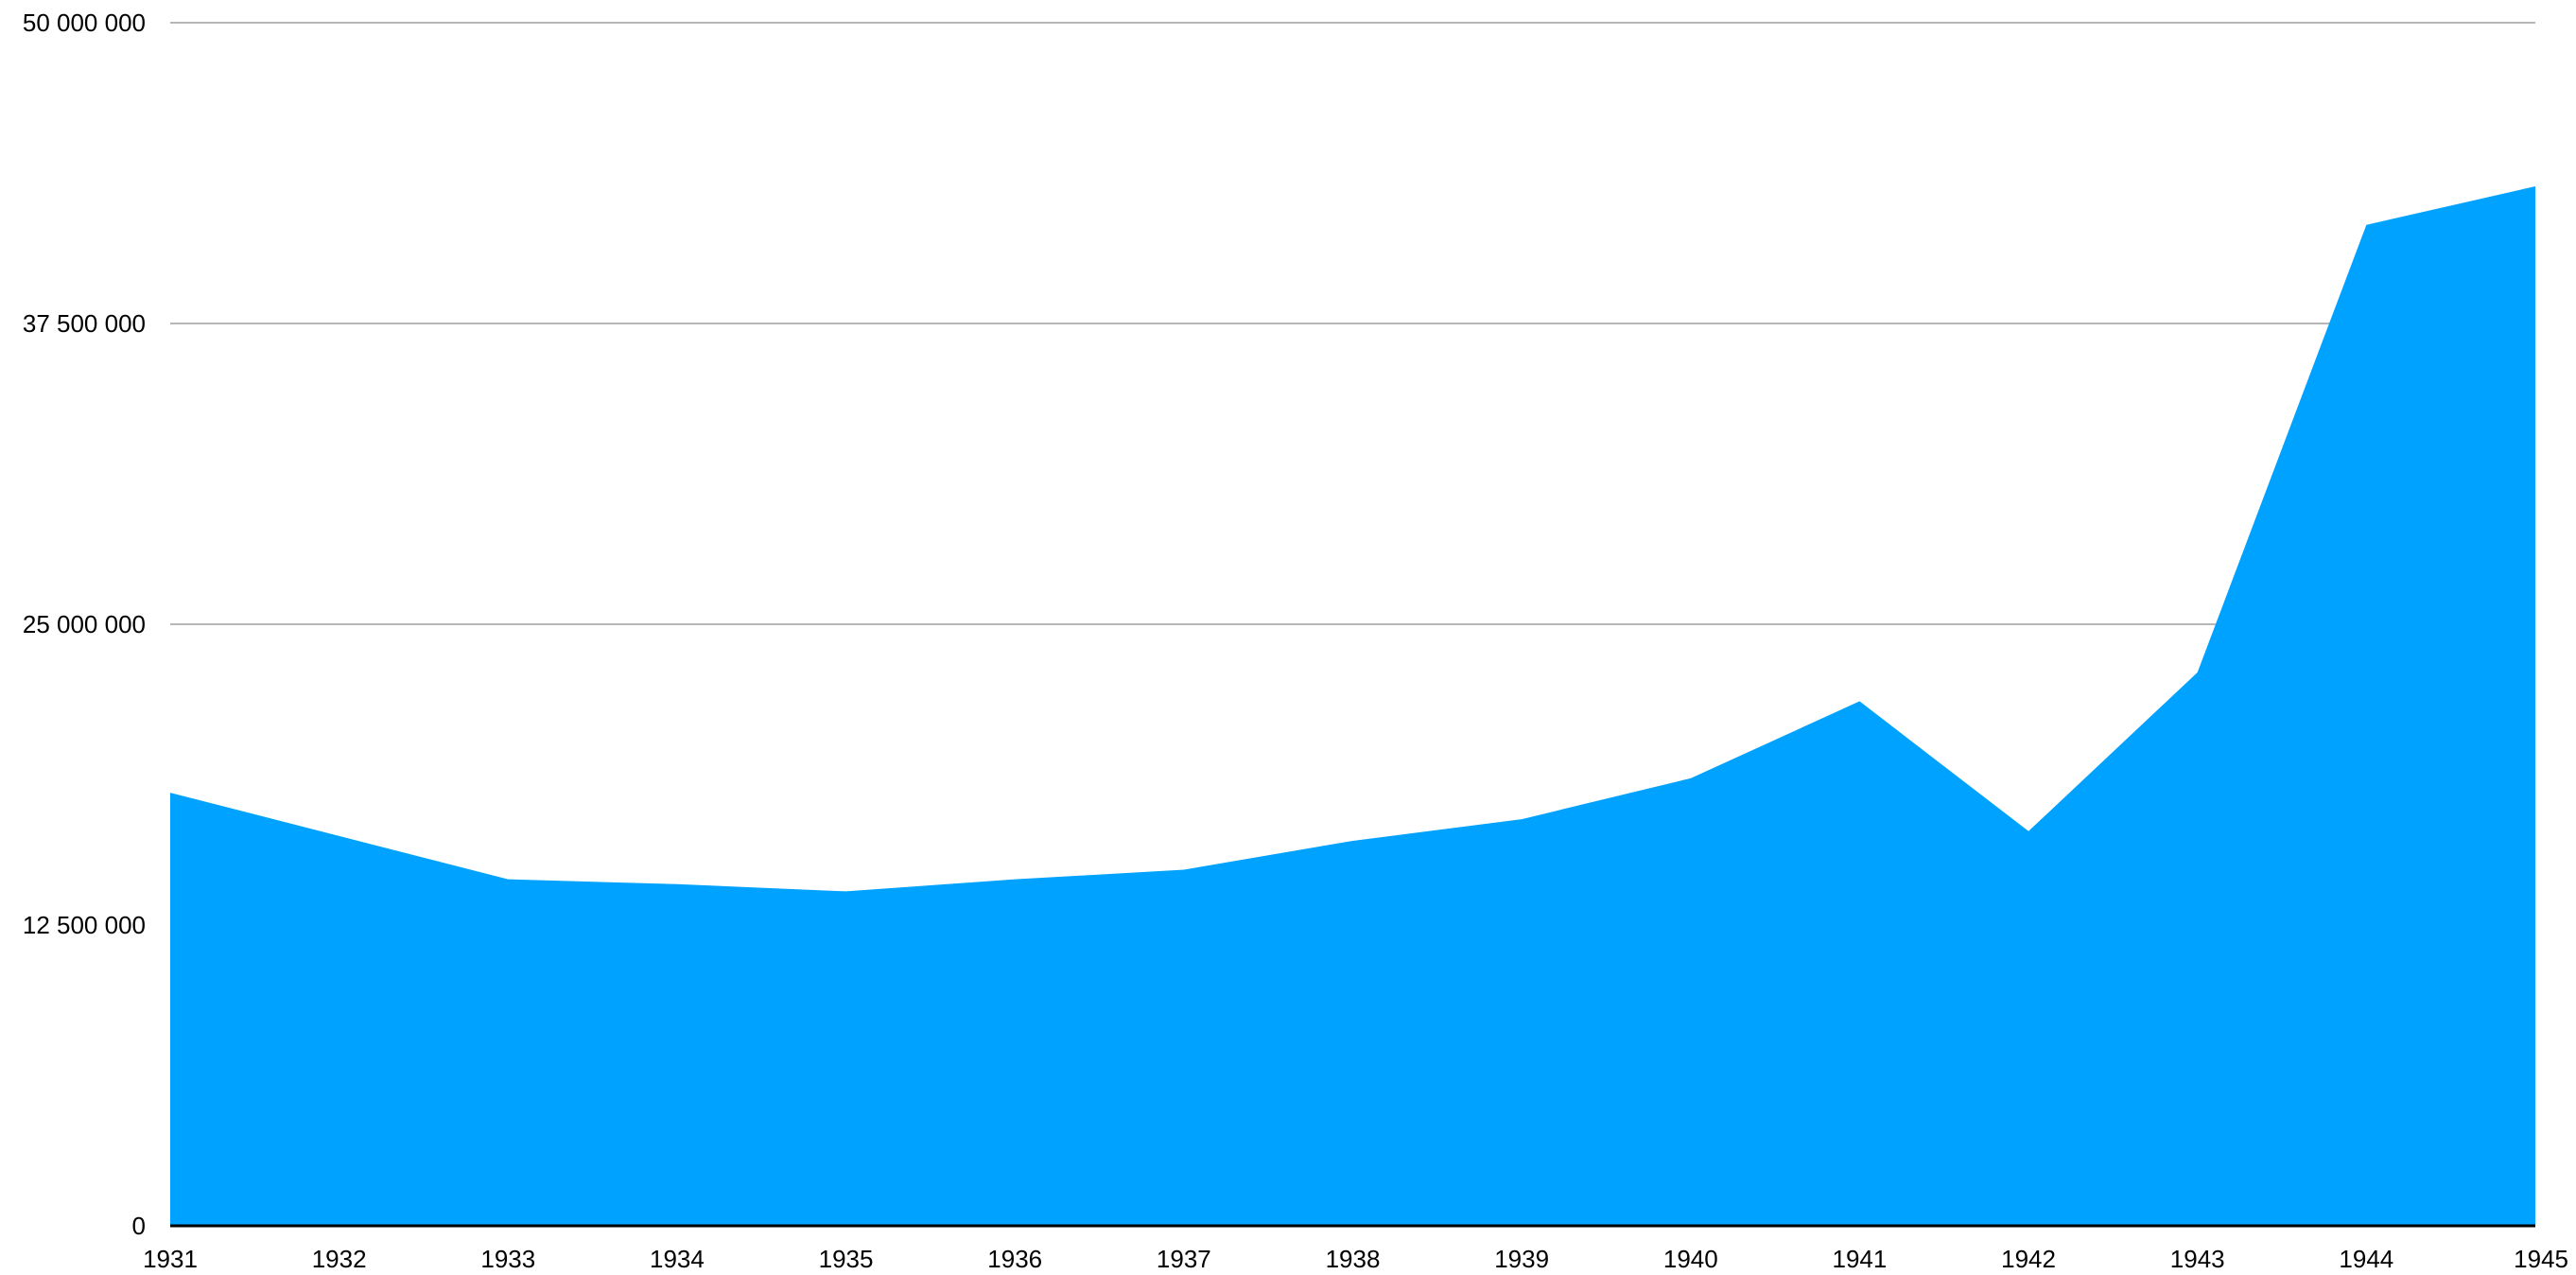 The height and width of the screenshot is (1275, 2576). What do you see at coordinates (1184, 1259) in the screenshot?
I see `x-tick-label: 1937` at bounding box center [1184, 1259].